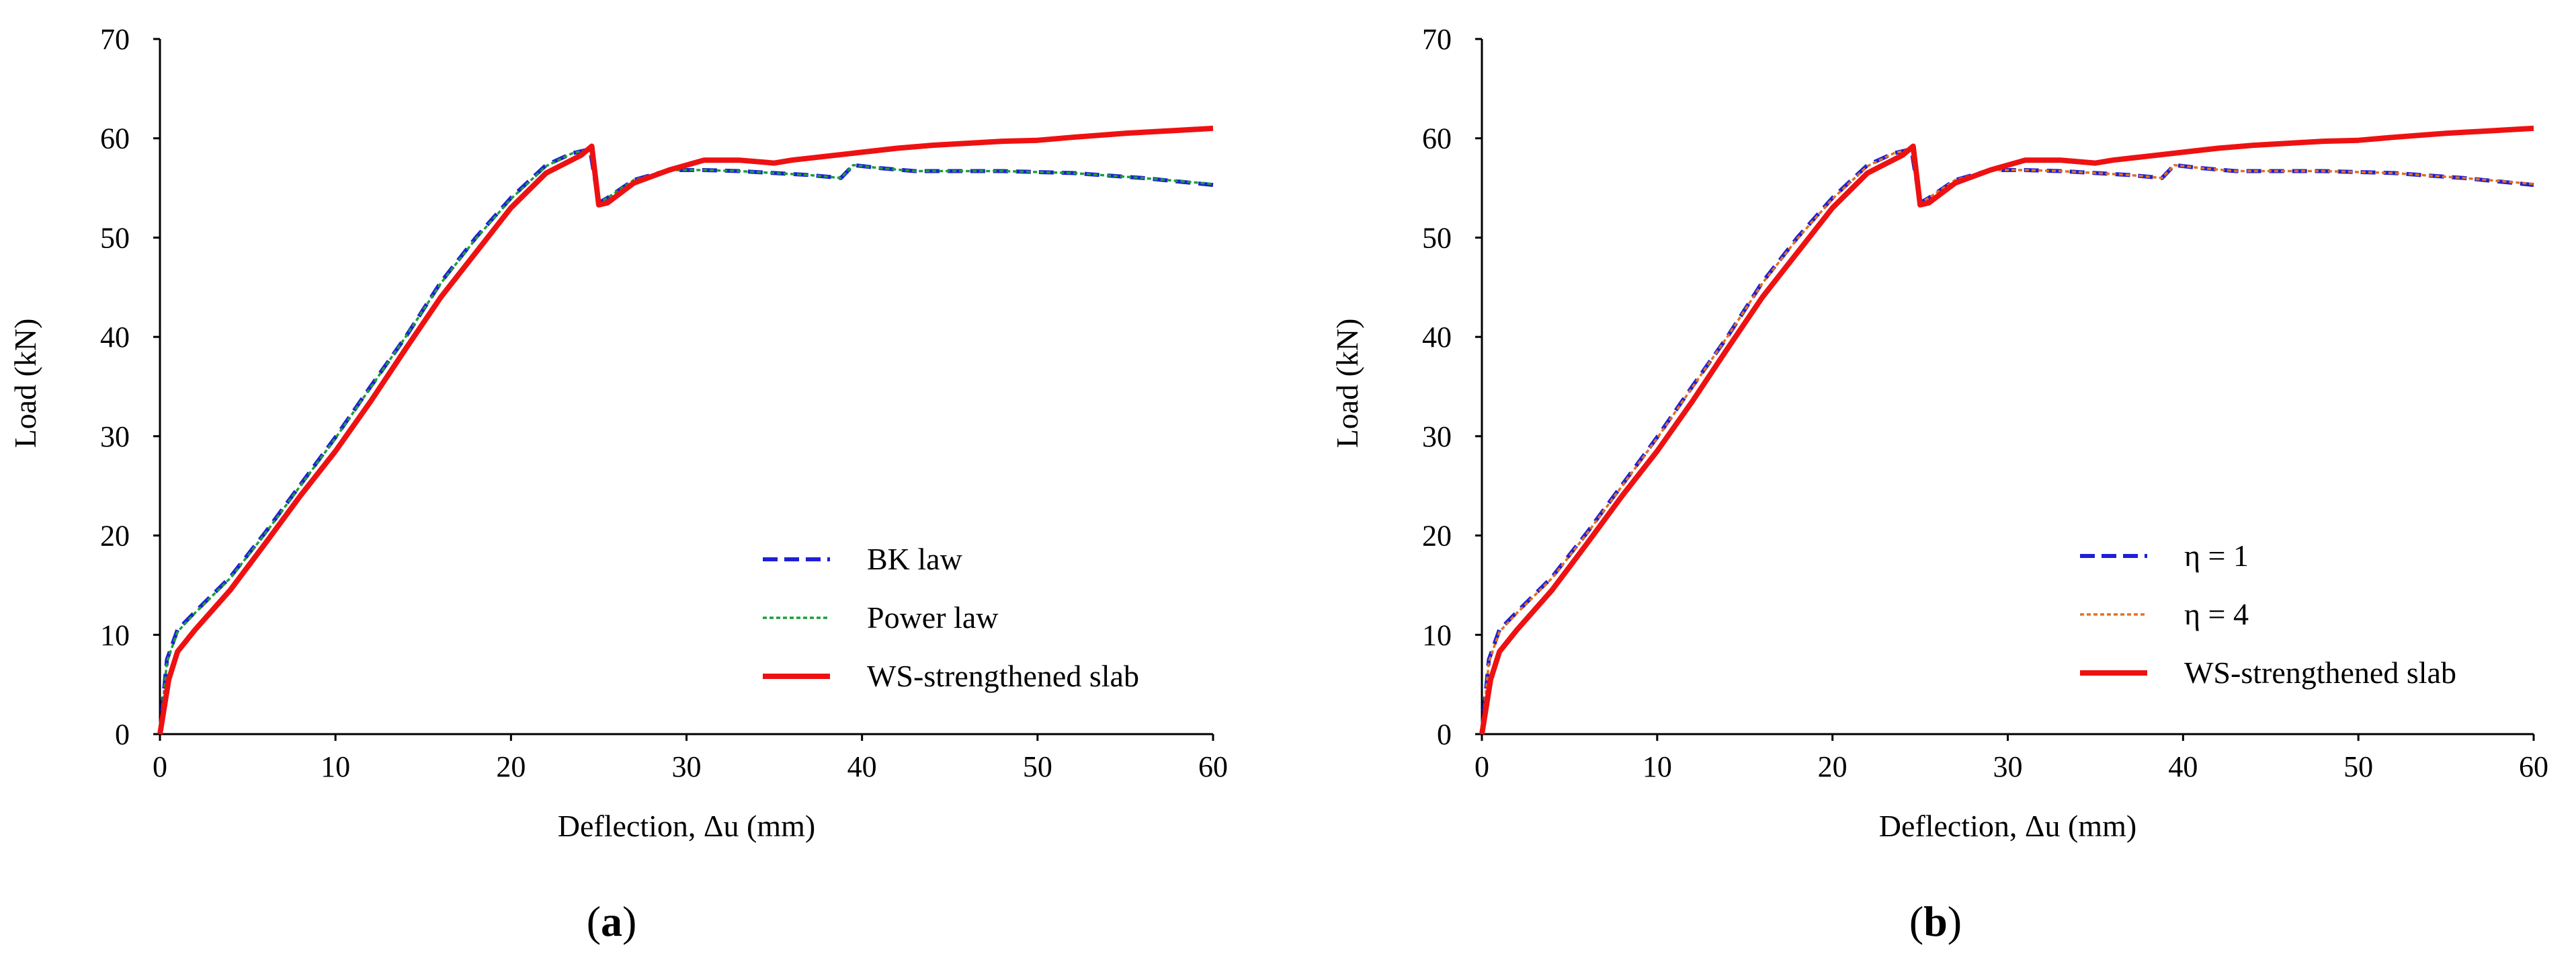  What do you see at coordinates (2216, 555) in the screenshot?
I see `legend-label-1: η = 1` at bounding box center [2216, 555].